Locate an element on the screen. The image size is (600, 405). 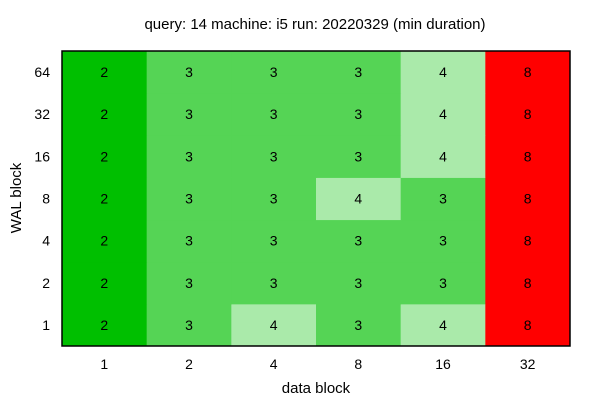
x-tick-label: 8 is located at coordinates (358, 364).